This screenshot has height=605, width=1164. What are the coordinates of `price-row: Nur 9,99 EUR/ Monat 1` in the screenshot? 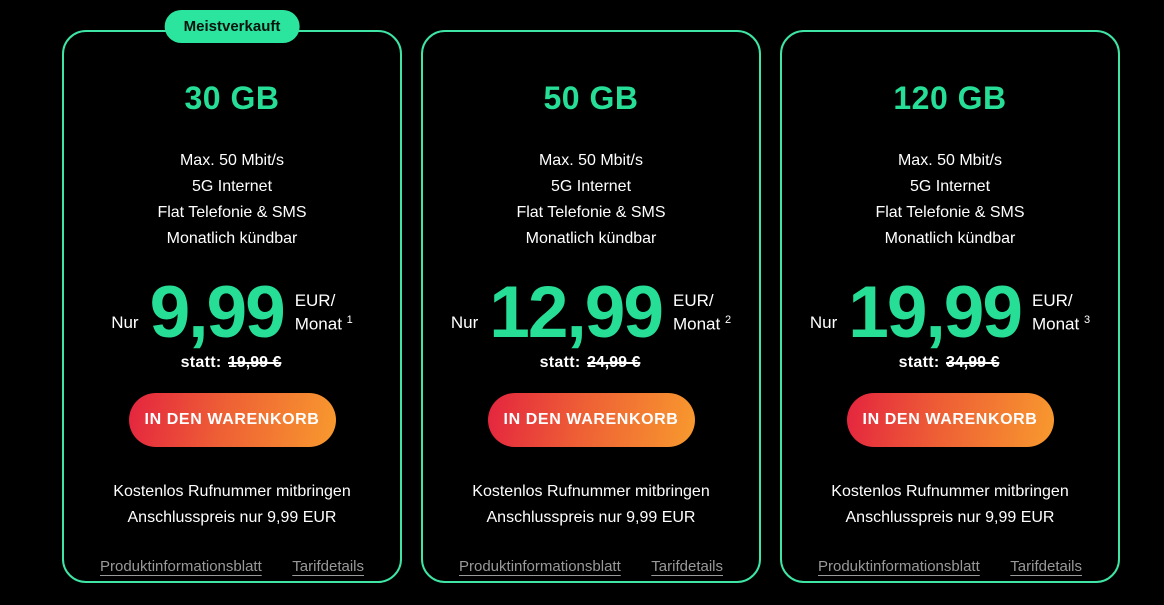 It's located at (232, 312).